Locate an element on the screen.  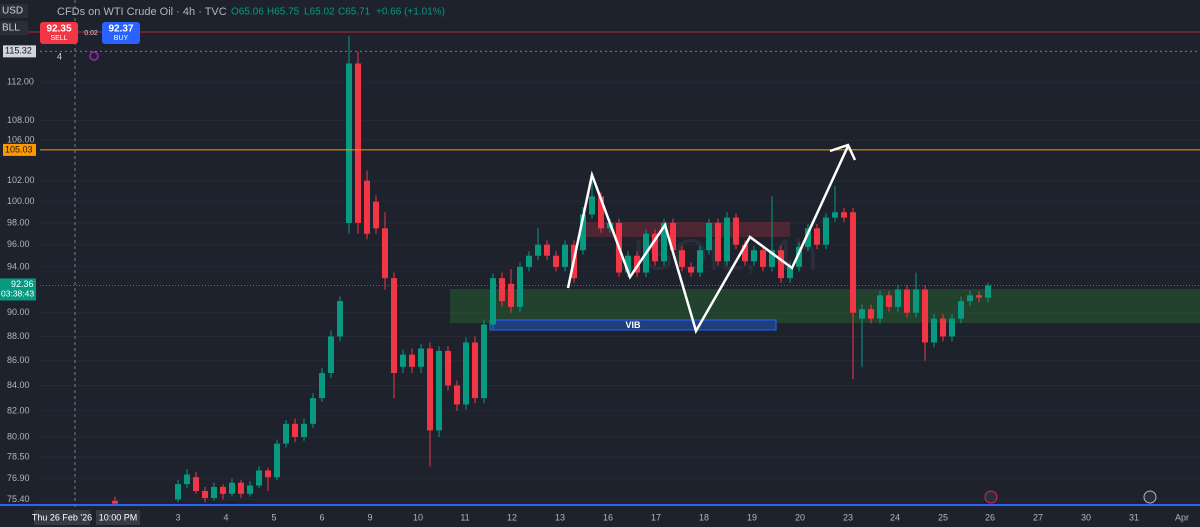
time-axis is located at coordinates (600, 517).